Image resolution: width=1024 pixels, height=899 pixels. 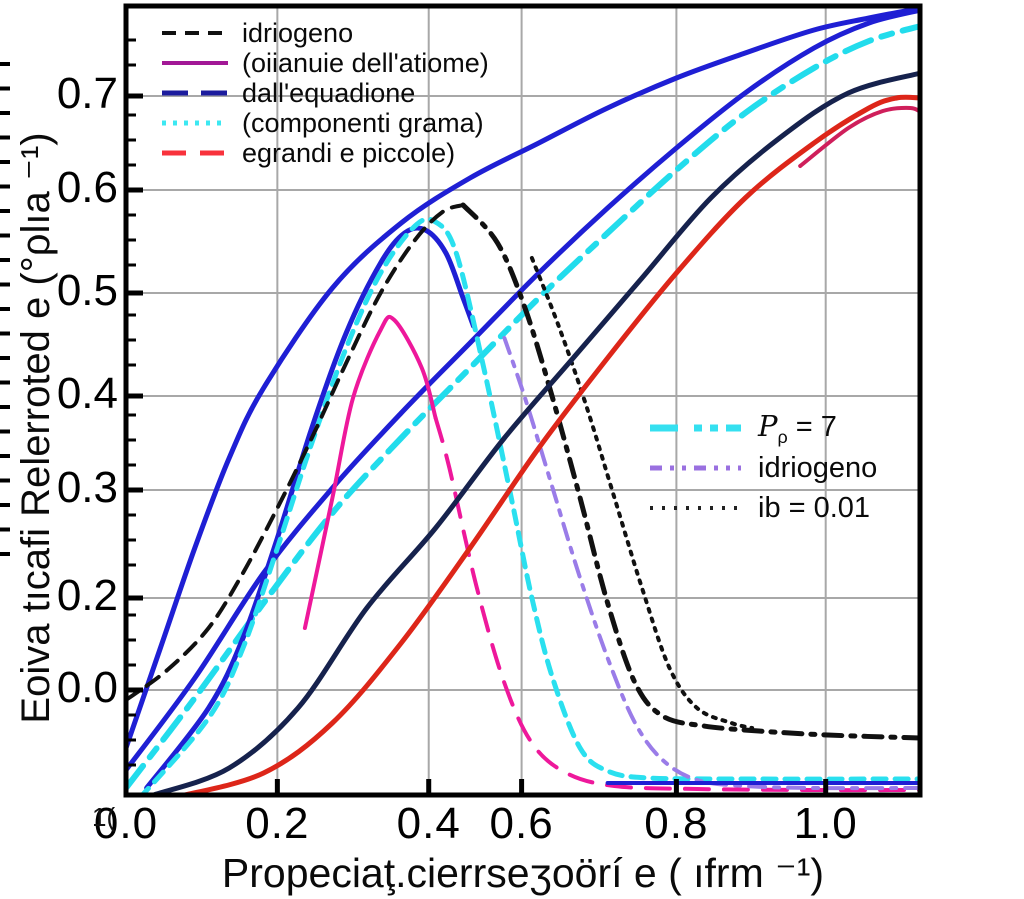 What do you see at coordinates (523, 873) in the screenshot?
I see `x-axis-title: Propeciaţ.cierrseʒoörí e ( ıfrm ⁻¹)` at bounding box center [523, 873].